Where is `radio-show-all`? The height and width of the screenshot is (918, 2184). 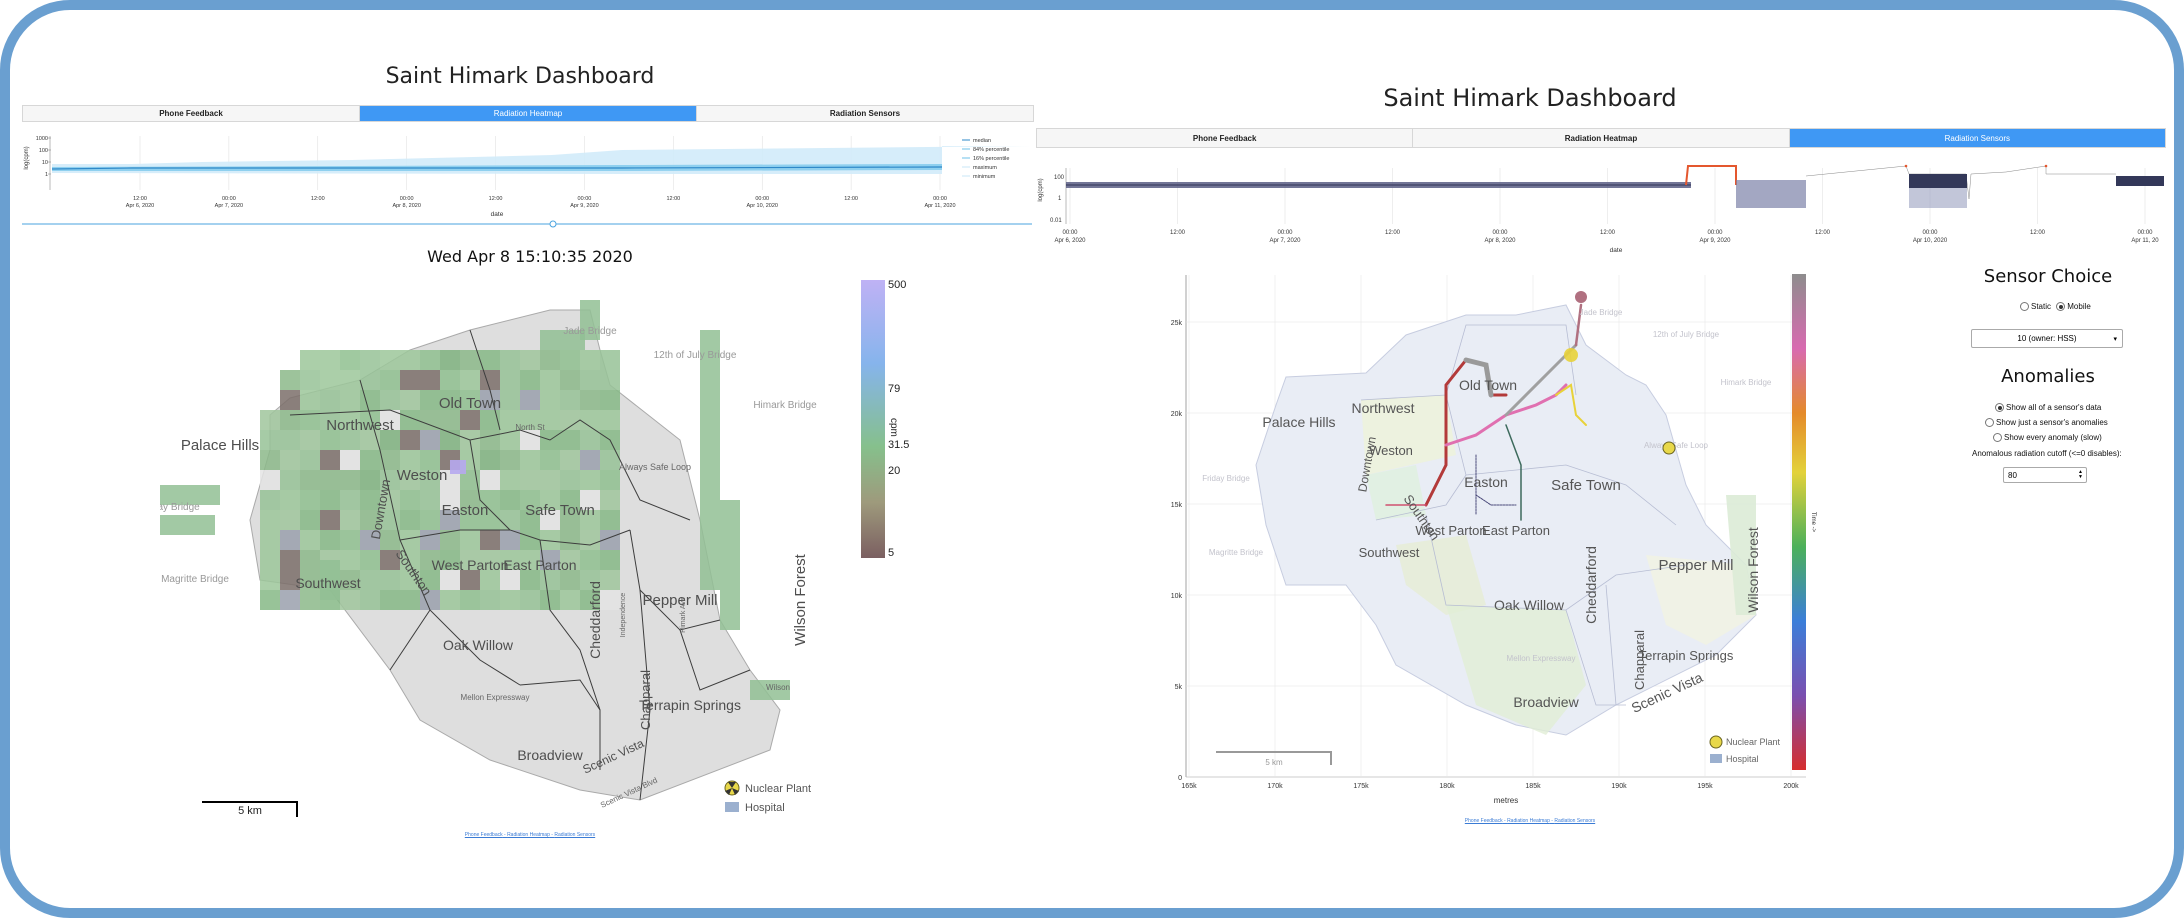 radio-show-all is located at coordinates (1999, 408).